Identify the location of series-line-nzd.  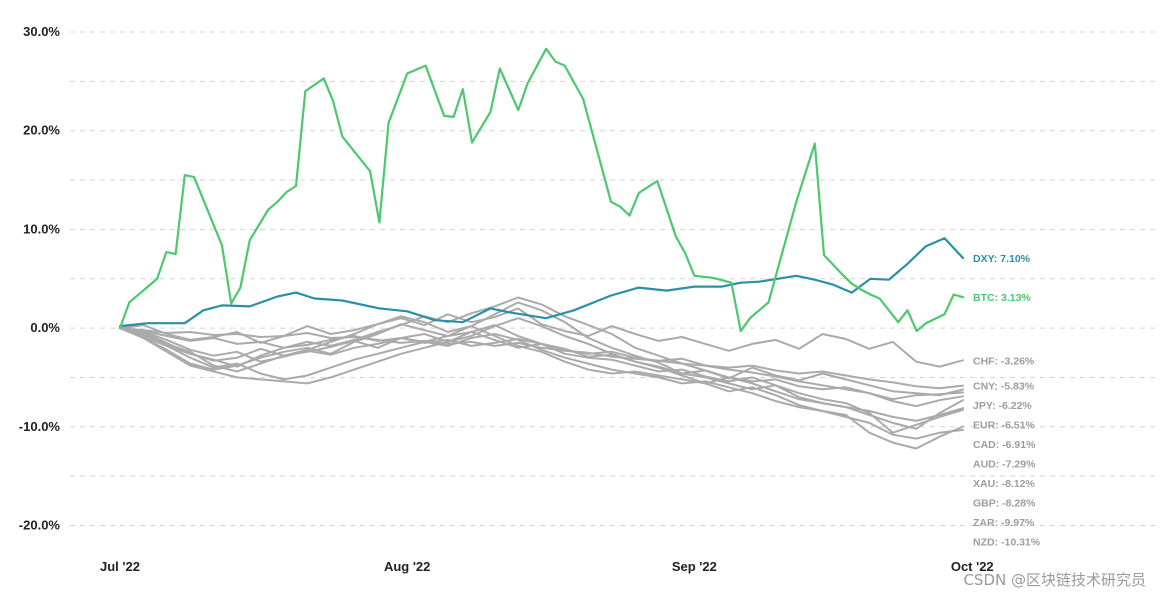
(541, 378).